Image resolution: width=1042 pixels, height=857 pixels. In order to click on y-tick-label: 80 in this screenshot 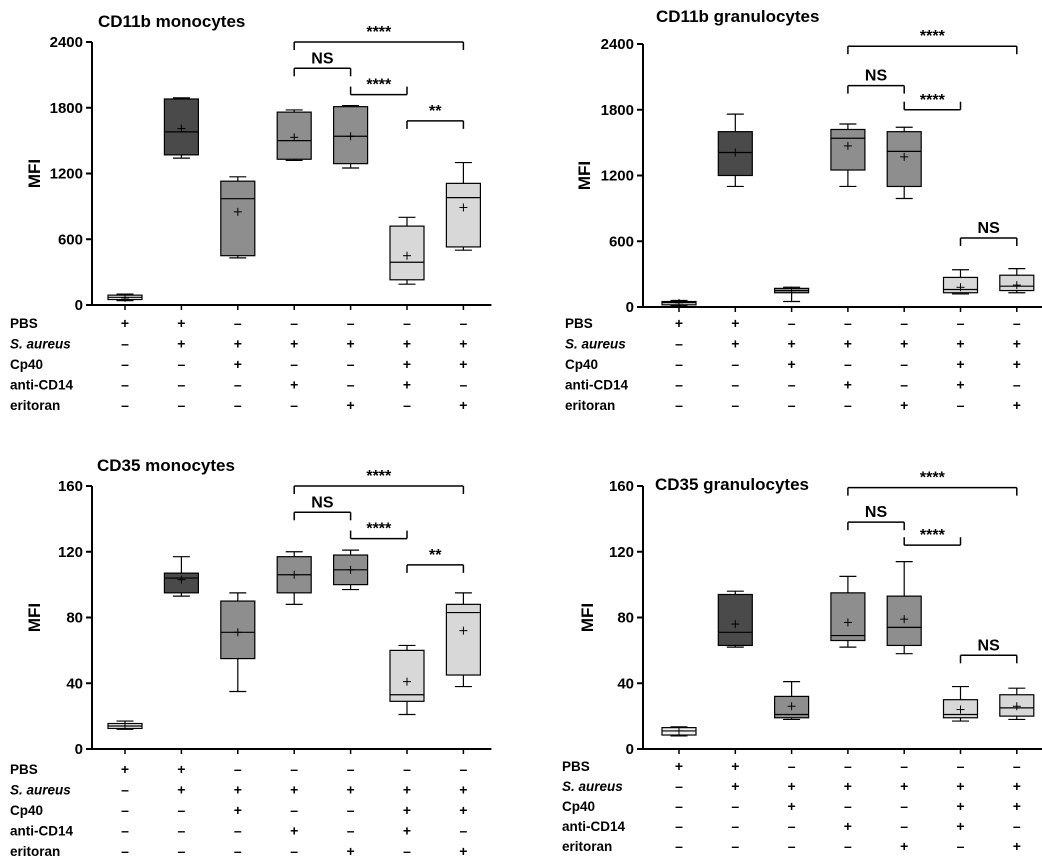, I will do `click(74, 618)`.